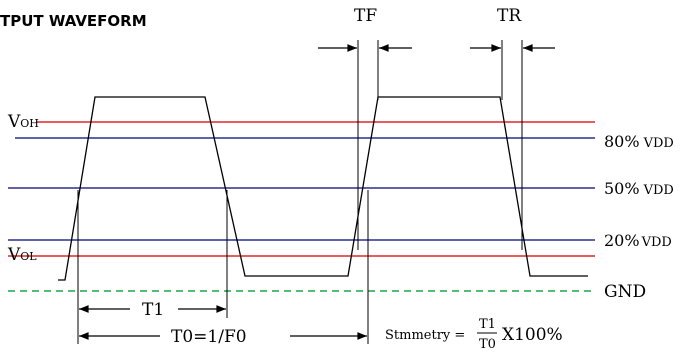 The image size is (681, 360). I want to click on t0-label: T0=1/F0, so click(209, 337).